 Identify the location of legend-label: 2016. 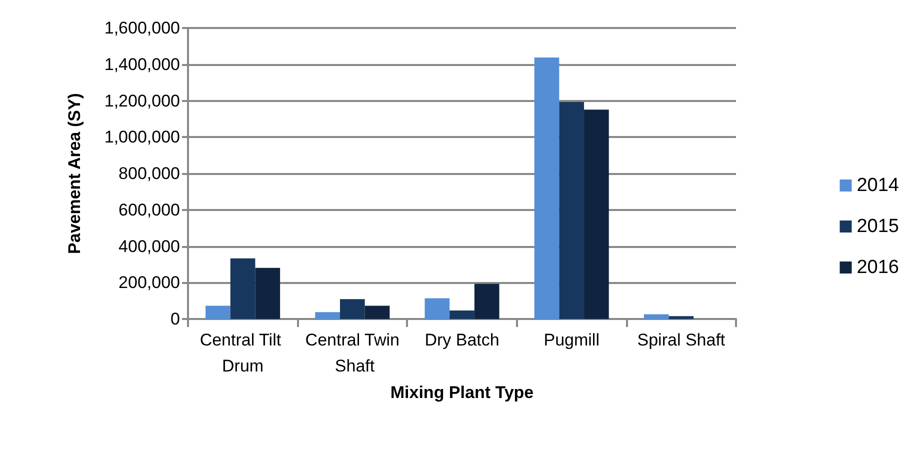
(878, 267).